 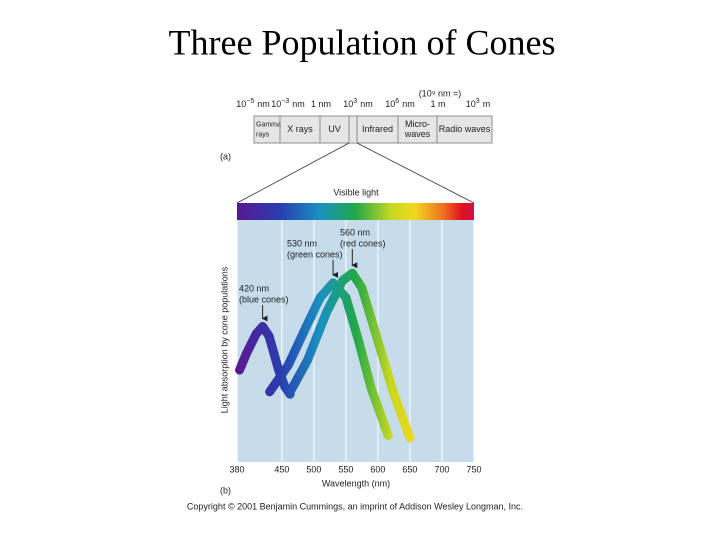 I want to click on x-tick-label: 550, so click(x=345, y=469).